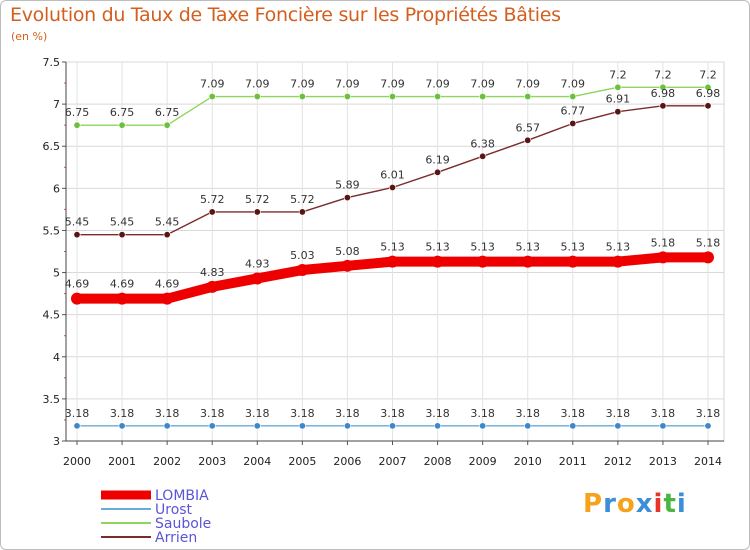 Image resolution: width=750 pixels, height=550 pixels. Describe the element at coordinates (56, 441) in the screenshot. I see `y-tick-label: 3` at that location.